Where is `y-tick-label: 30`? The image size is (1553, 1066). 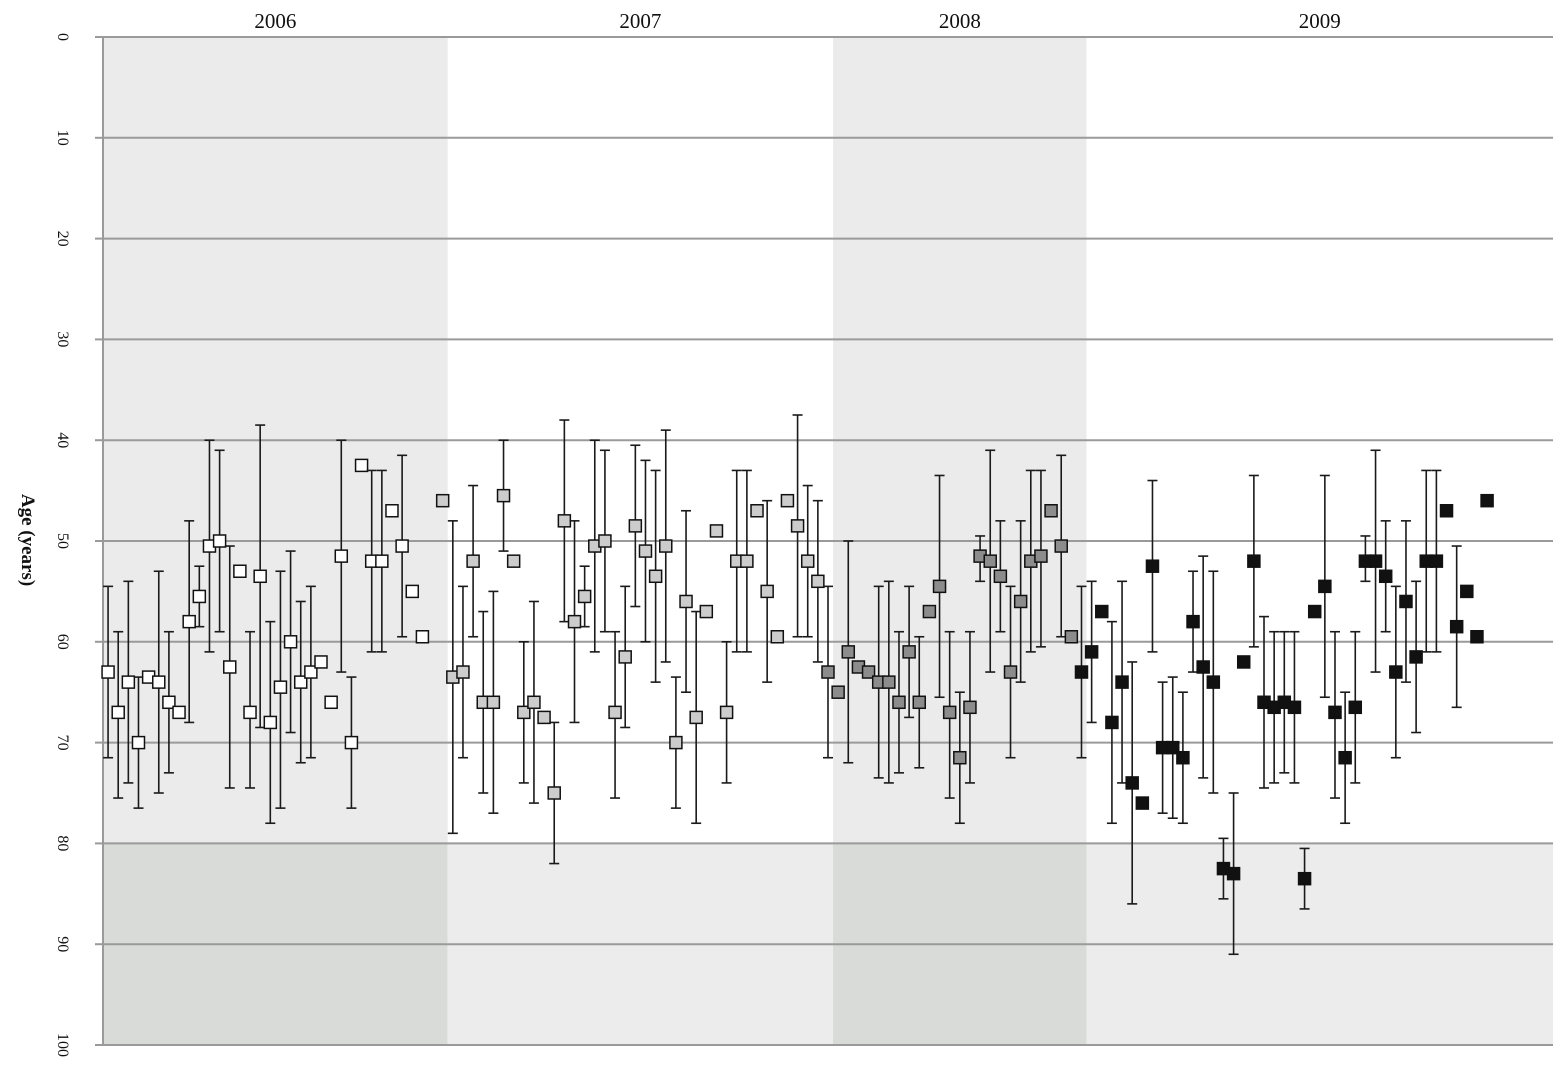
y-tick-label: 30 is located at coordinates (62, 339).